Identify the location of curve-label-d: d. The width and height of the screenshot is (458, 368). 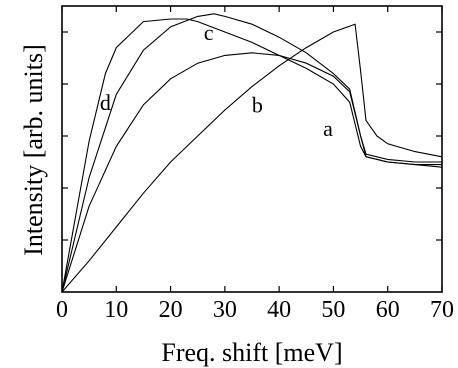
(105, 102).